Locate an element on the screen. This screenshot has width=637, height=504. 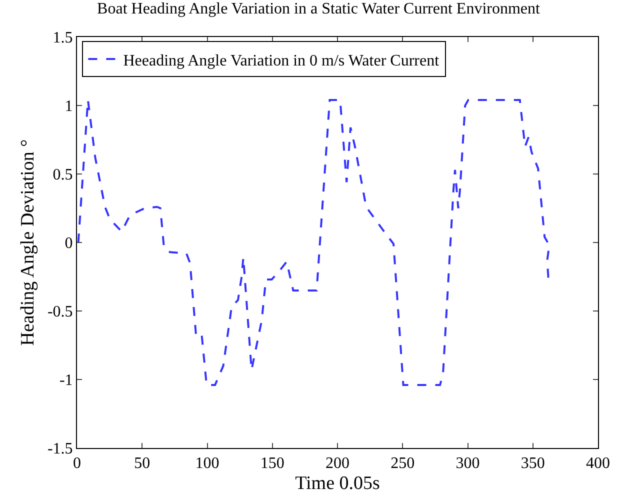
x-axis-title: Time 0.05s is located at coordinates (337, 483).